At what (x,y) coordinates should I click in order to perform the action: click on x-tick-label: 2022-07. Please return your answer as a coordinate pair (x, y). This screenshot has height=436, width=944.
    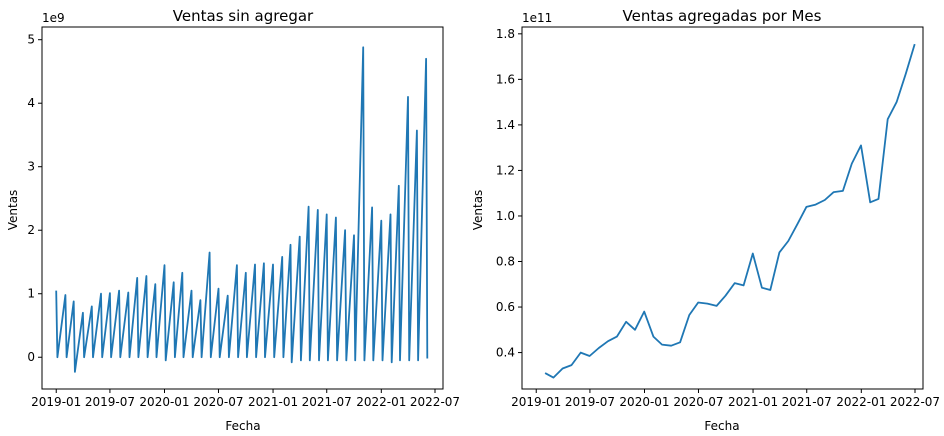
    Looking at the image, I should click on (435, 402).